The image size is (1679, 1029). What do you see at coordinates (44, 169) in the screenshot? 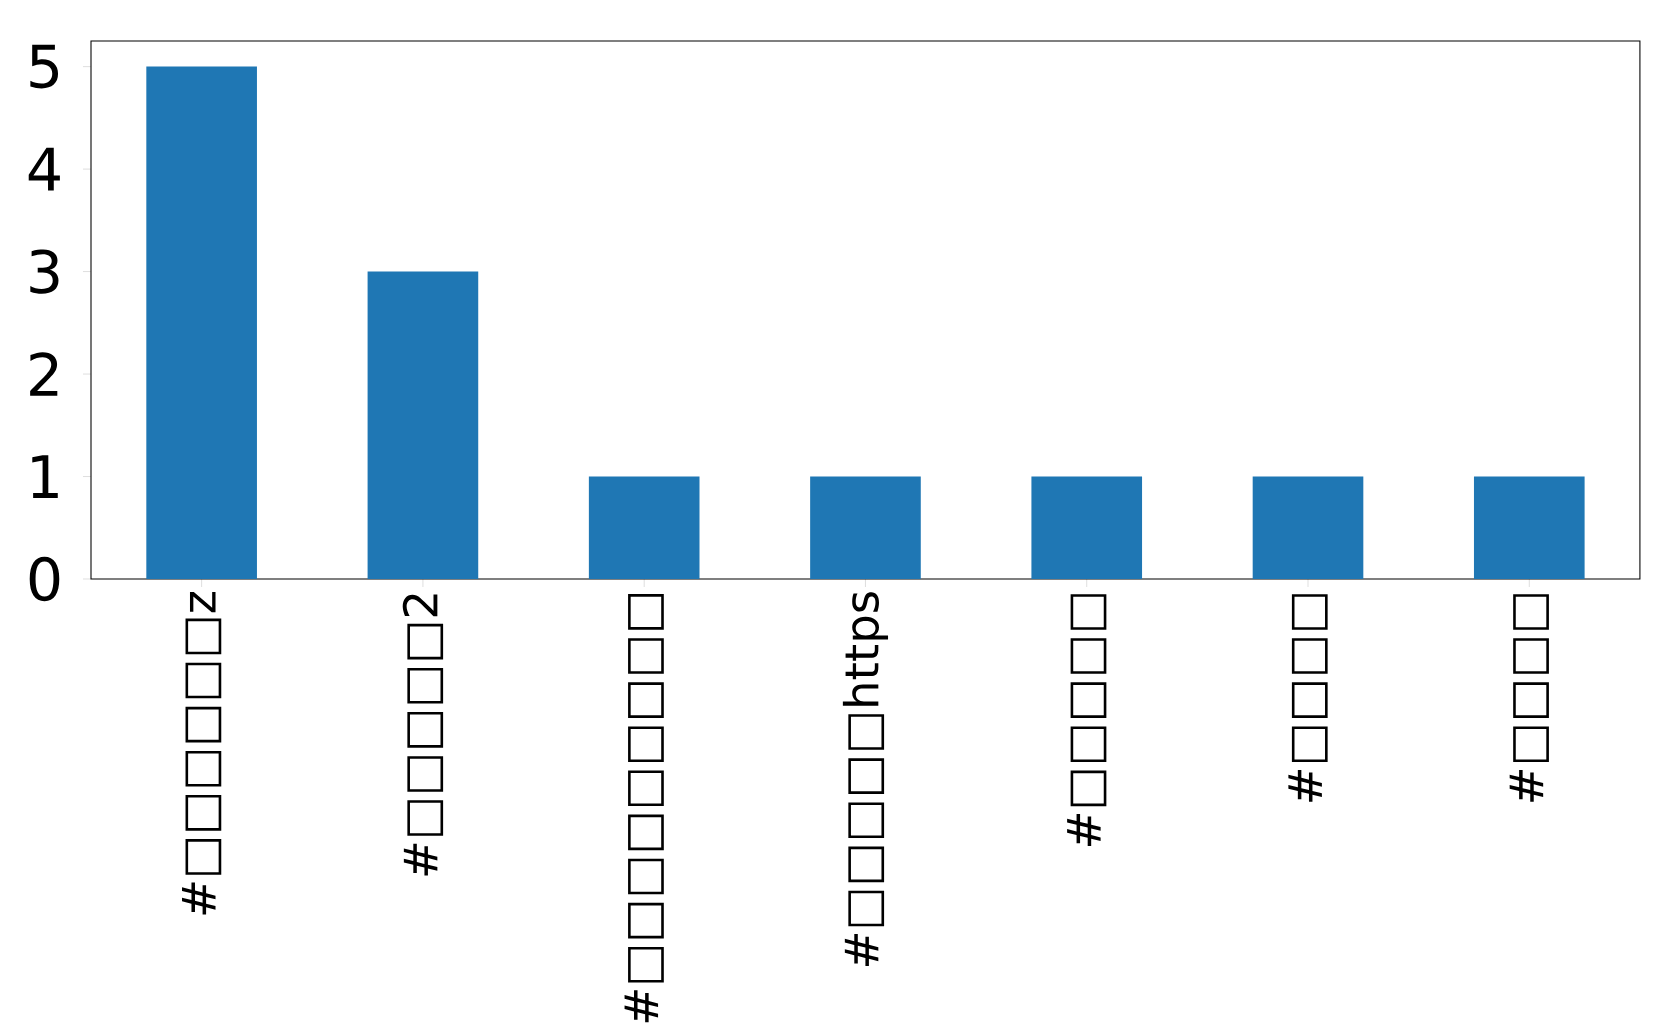
I see `y-tick-label: 4` at bounding box center [44, 169].